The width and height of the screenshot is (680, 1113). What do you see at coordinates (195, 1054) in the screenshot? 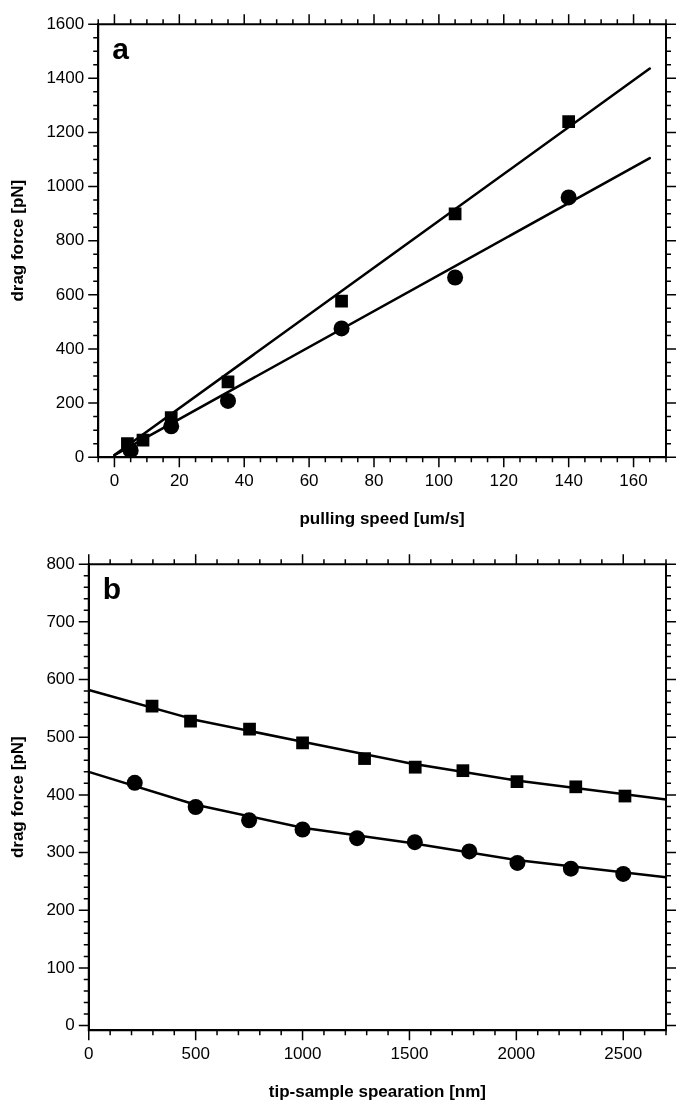
I see `x-tick-label: 500` at bounding box center [195, 1054].